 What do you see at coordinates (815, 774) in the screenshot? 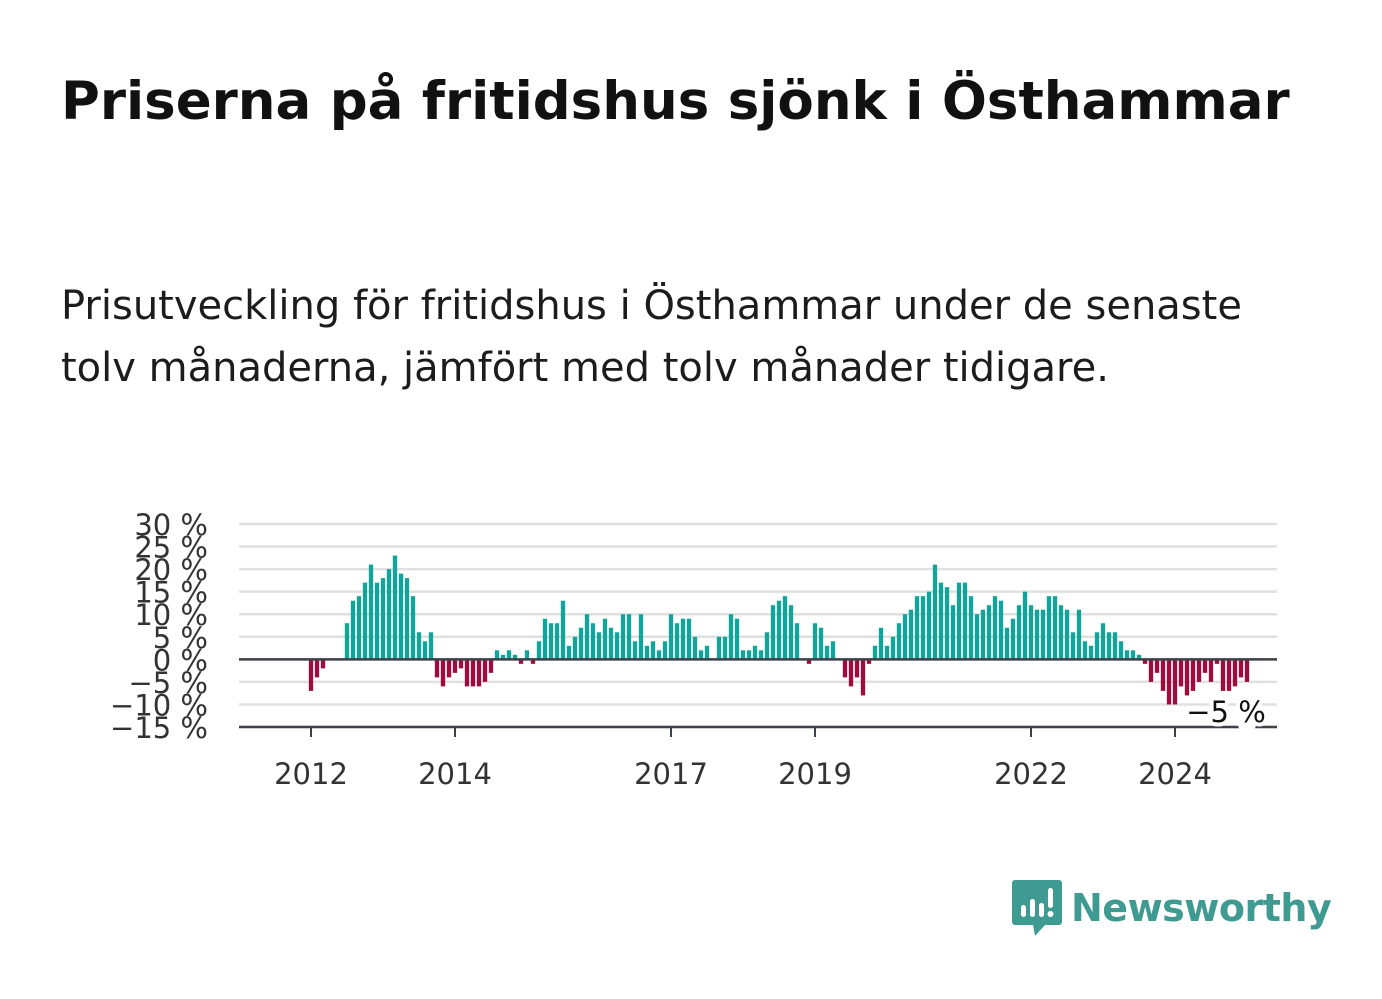
I see `x-tick-label: 2019` at bounding box center [815, 774].